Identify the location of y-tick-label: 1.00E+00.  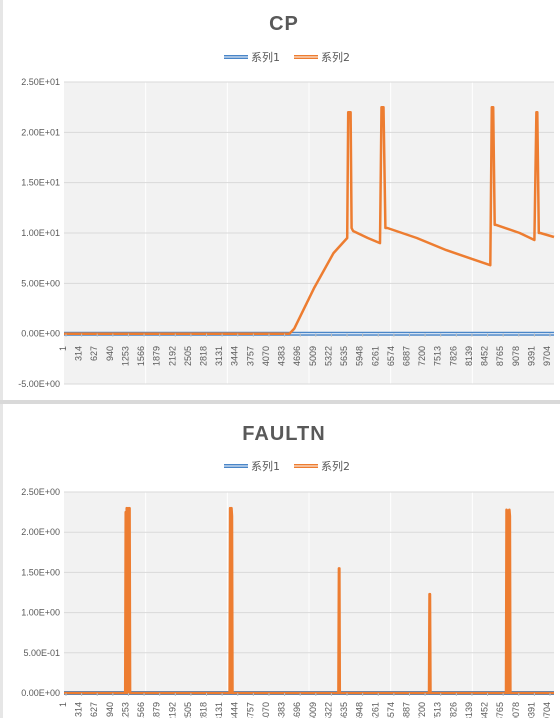
(40, 613).